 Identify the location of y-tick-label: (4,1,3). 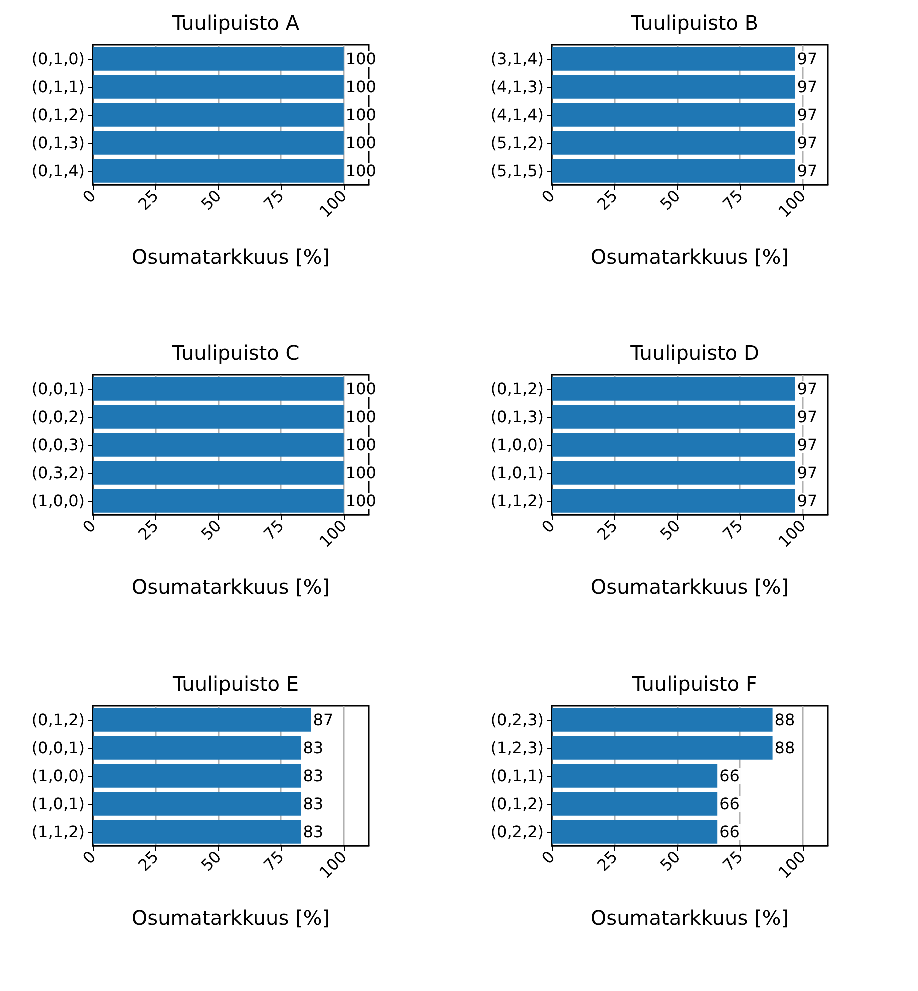
(517, 87).